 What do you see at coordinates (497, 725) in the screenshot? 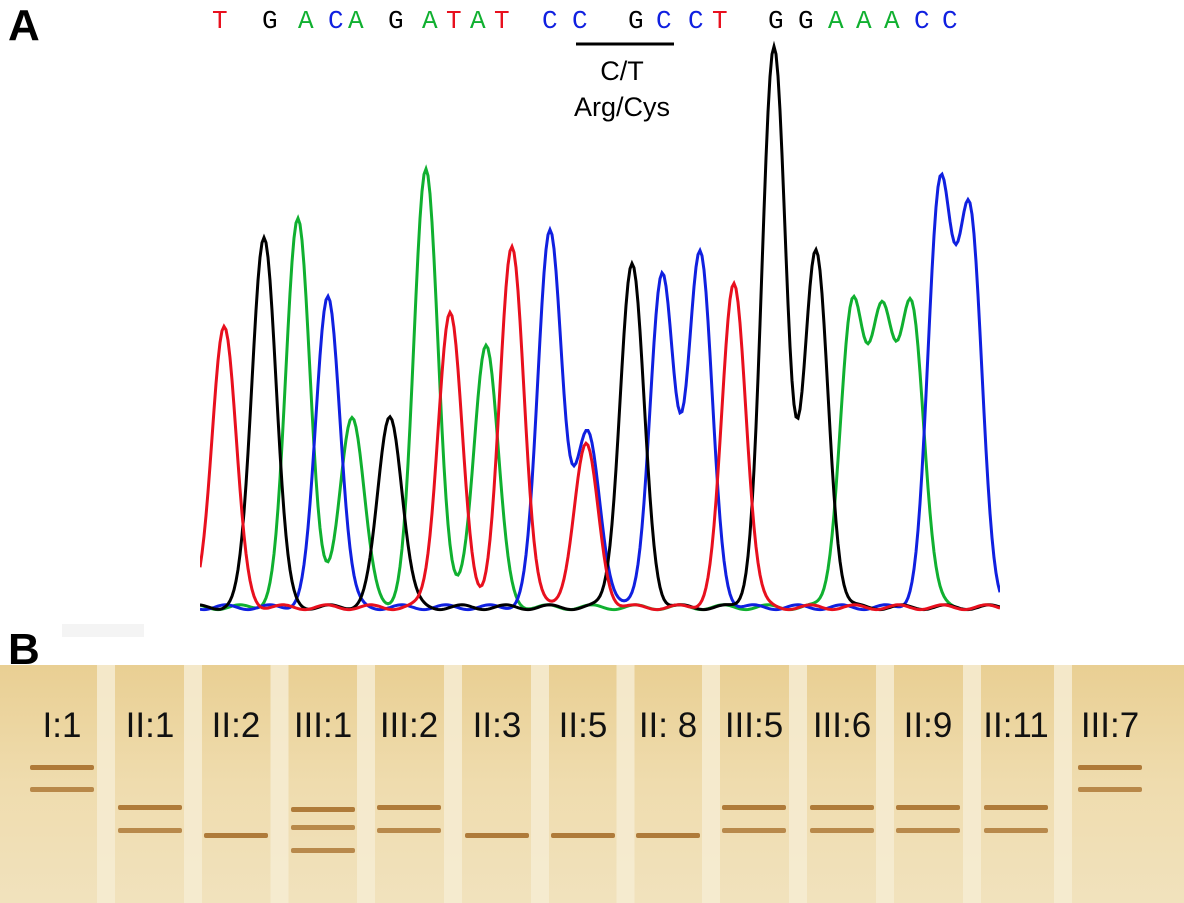
I see `lane-label: II:3` at bounding box center [497, 725].